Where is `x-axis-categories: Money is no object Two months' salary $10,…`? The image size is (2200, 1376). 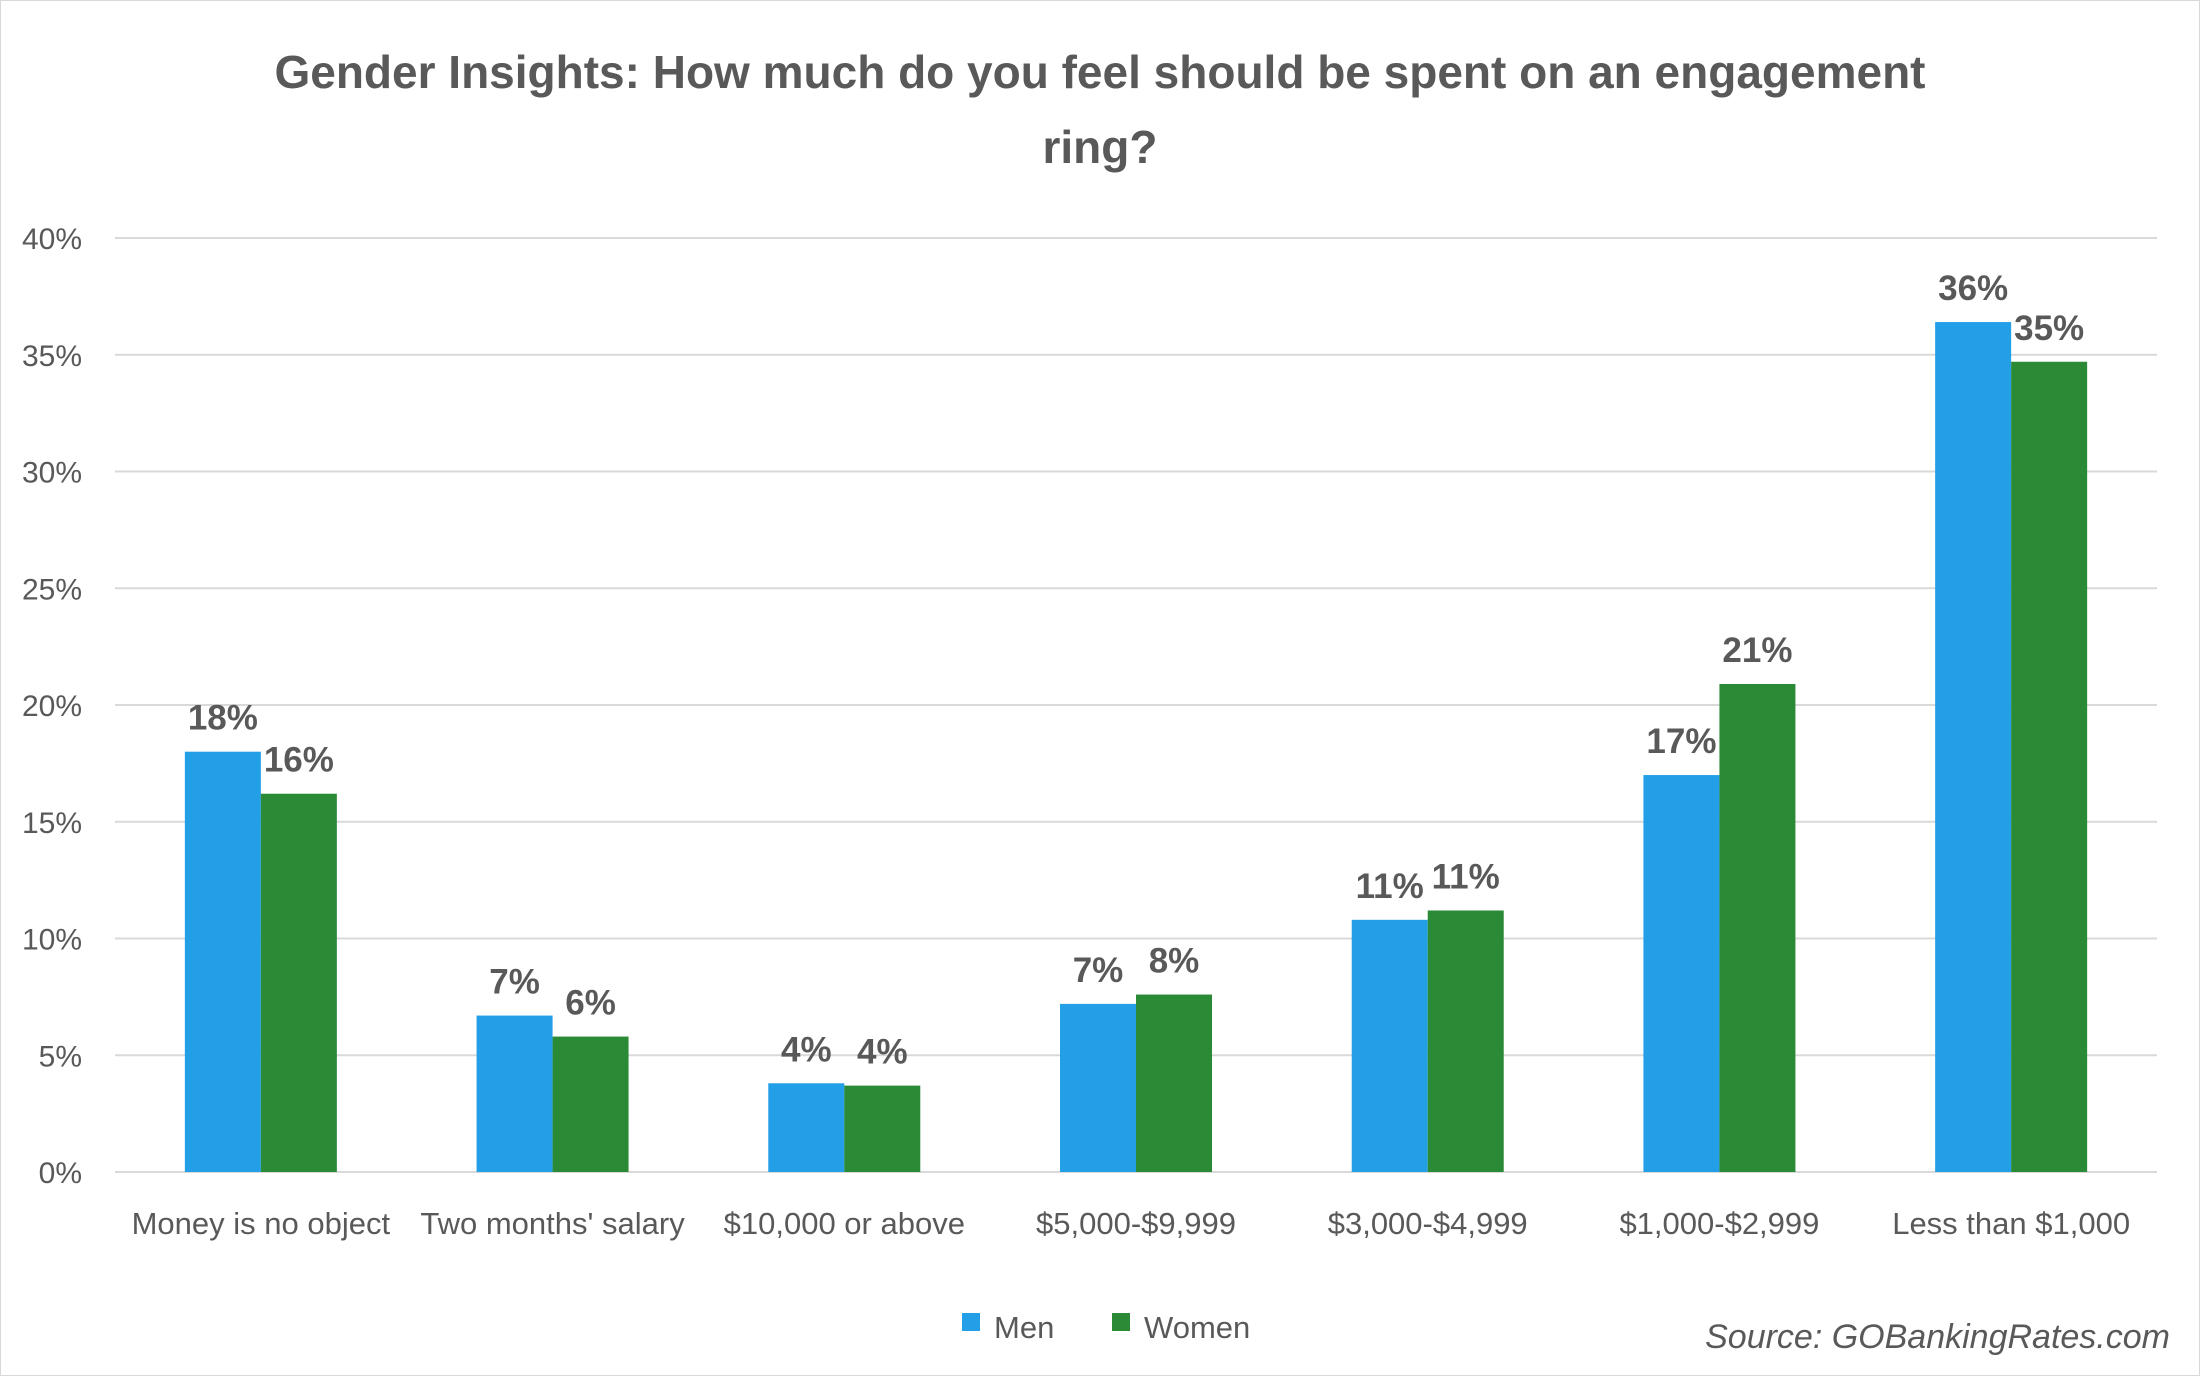 x-axis-categories: Money is no object Two months' salary $10,… is located at coordinates (1131, 1223).